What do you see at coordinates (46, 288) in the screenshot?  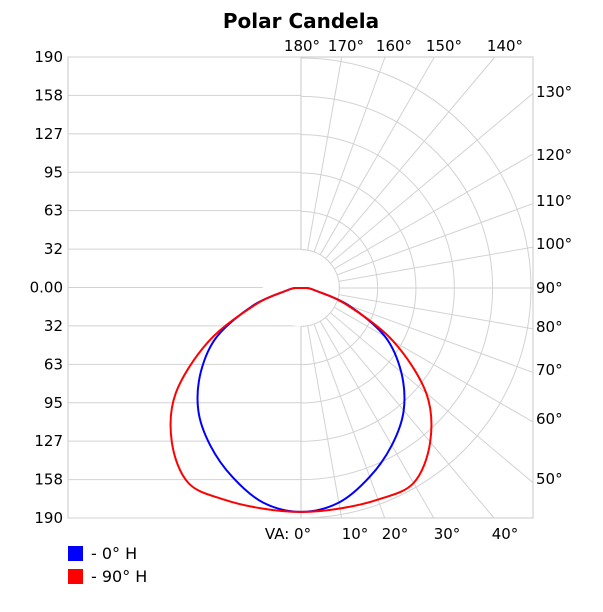 I see `y-tick-label: 0.00` at bounding box center [46, 288].